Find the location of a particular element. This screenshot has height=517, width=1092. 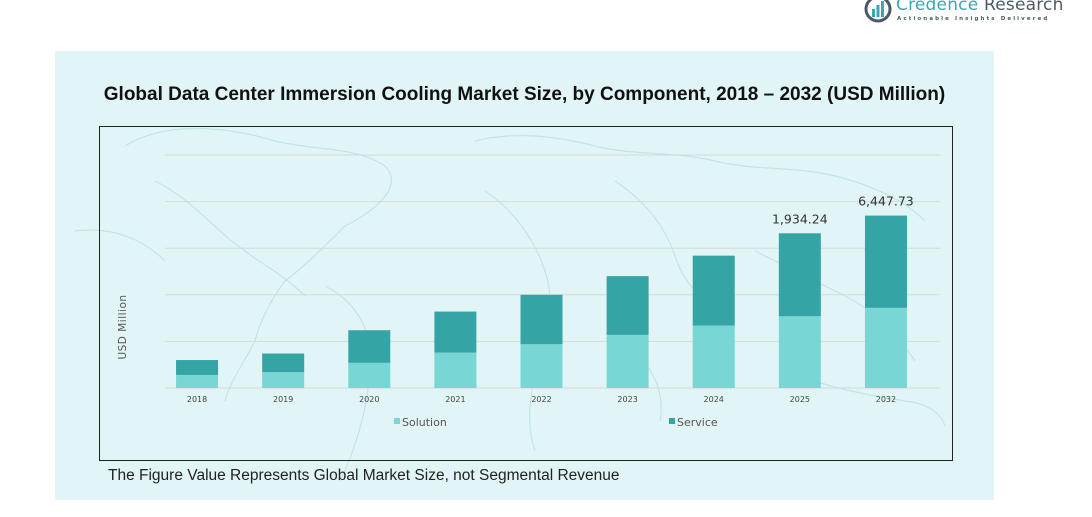

x-tick-label: 2020 is located at coordinates (369, 399).